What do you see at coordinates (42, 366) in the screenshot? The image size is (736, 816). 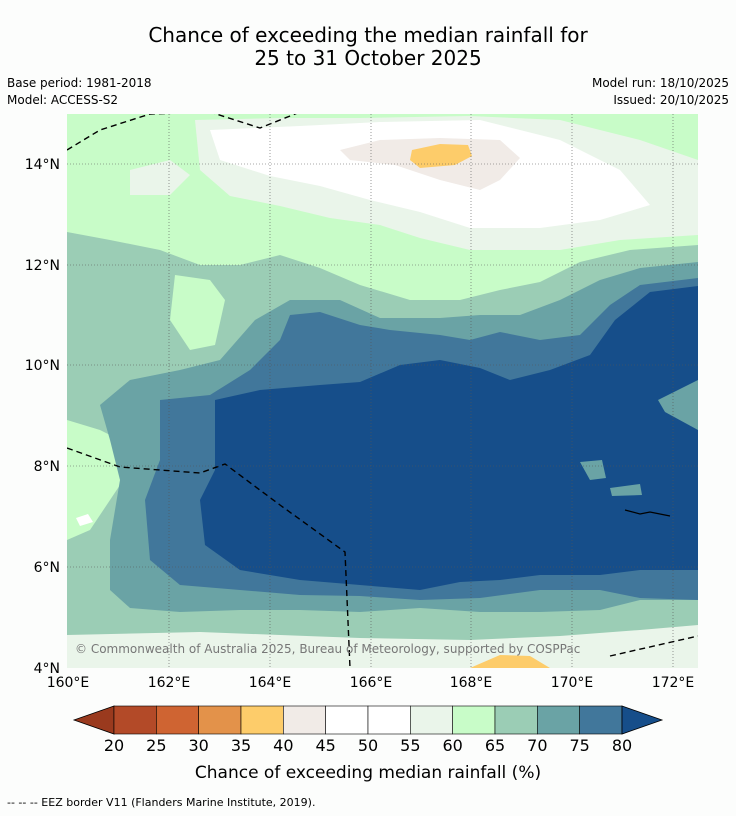 I see `lat-label: 10°N` at bounding box center [42, 366].